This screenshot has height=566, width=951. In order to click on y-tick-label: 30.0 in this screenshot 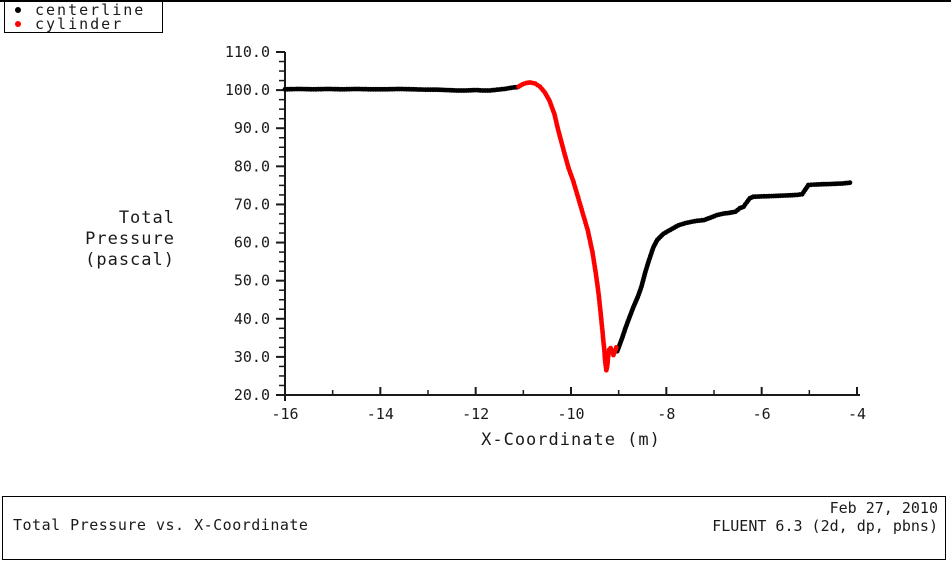, I will do `click(252, 357)`.